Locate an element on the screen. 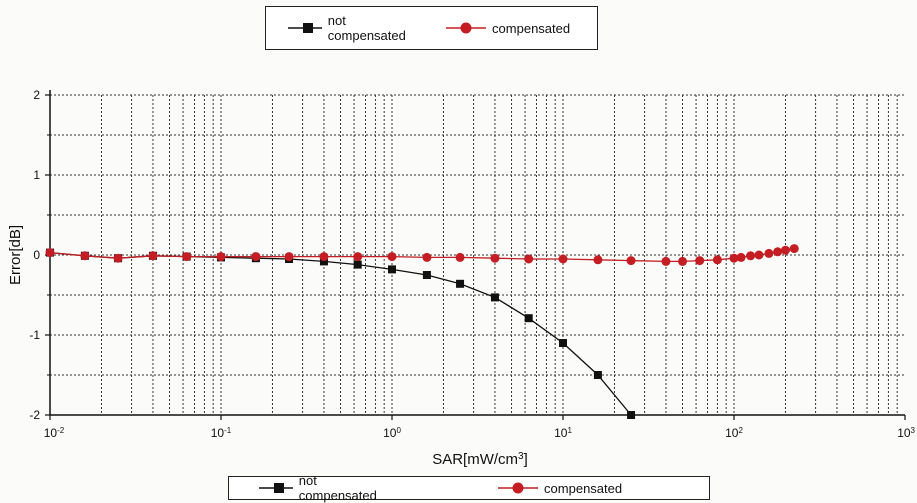  x-tick-label: 10⁻¹ is located at coordinates (221, 433).